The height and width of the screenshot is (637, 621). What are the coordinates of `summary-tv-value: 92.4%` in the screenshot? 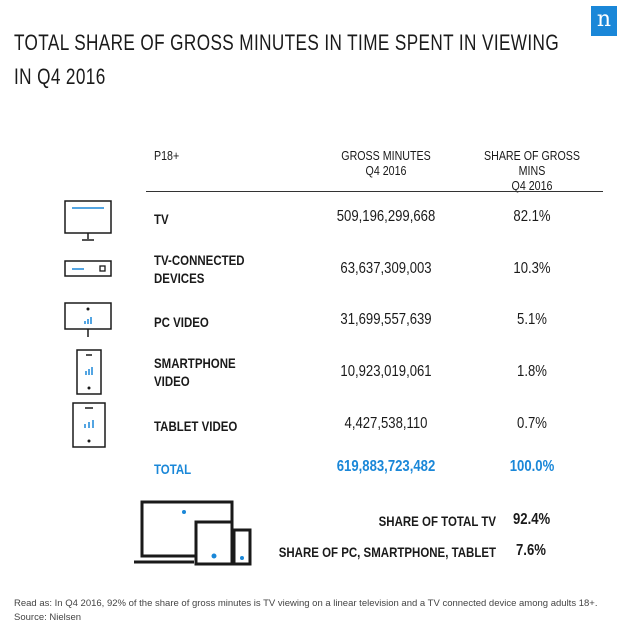 It's located at (532, 519).